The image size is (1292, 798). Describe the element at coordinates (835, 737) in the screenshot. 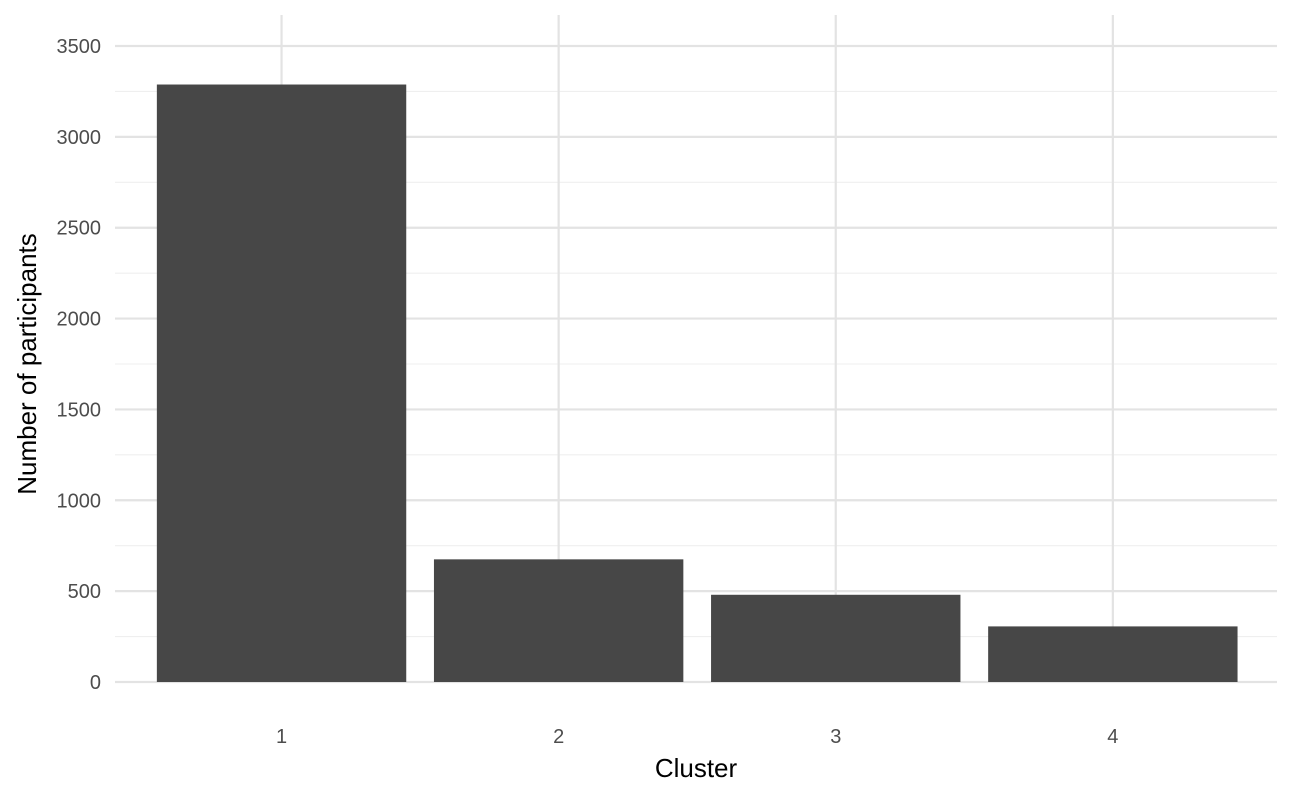

I see `x-tick-label: 3` at that location.